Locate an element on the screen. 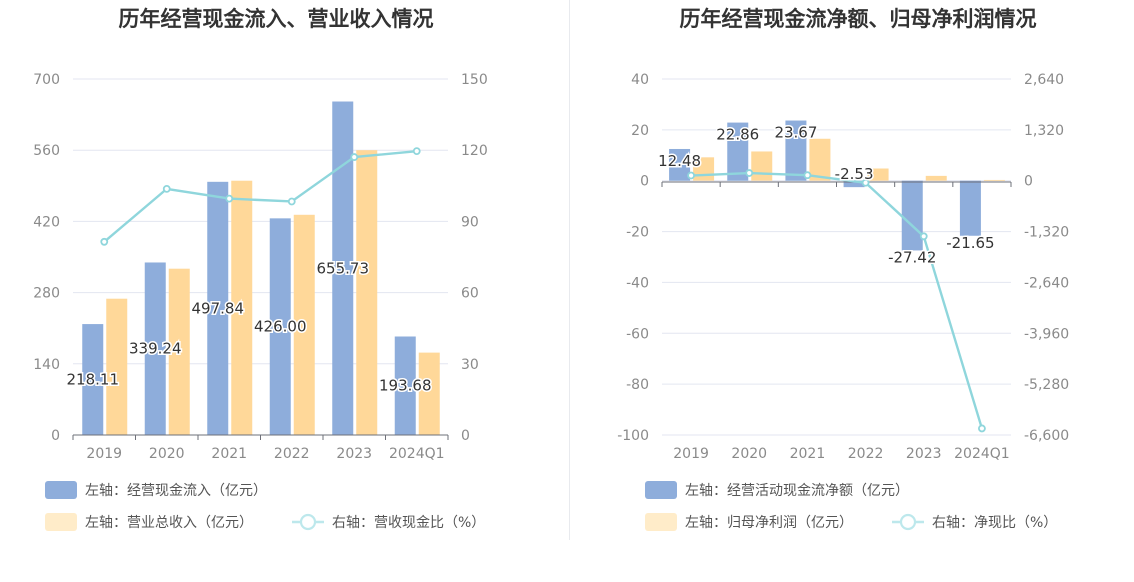 The image size is (1134, 582). data-label: 22.86 is located at coordinates (737, 135).